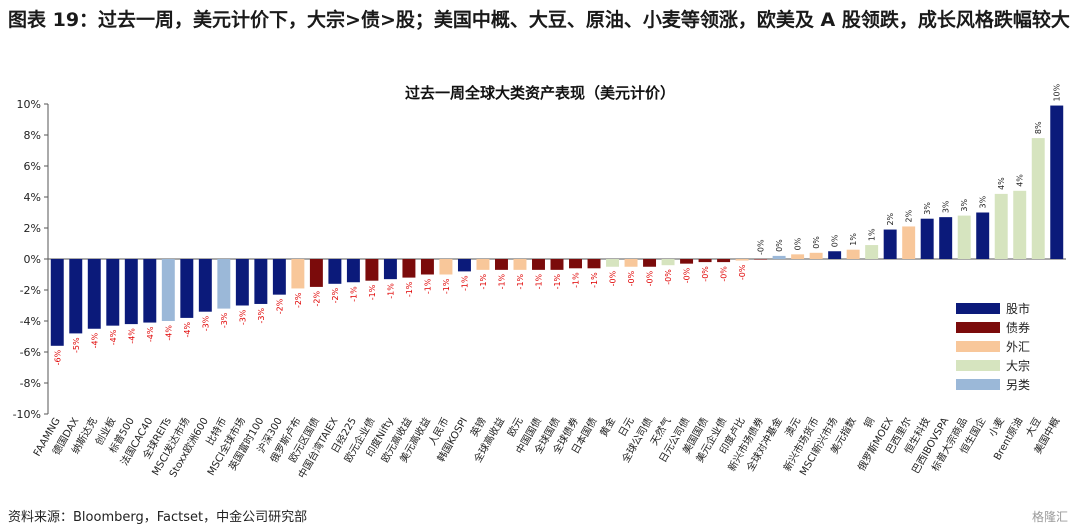 This screenshot has height=529, width=1080. Describe the element at coordinates (30, 383) in the screenshot. I see `y-tick-label: -8%` at that location.